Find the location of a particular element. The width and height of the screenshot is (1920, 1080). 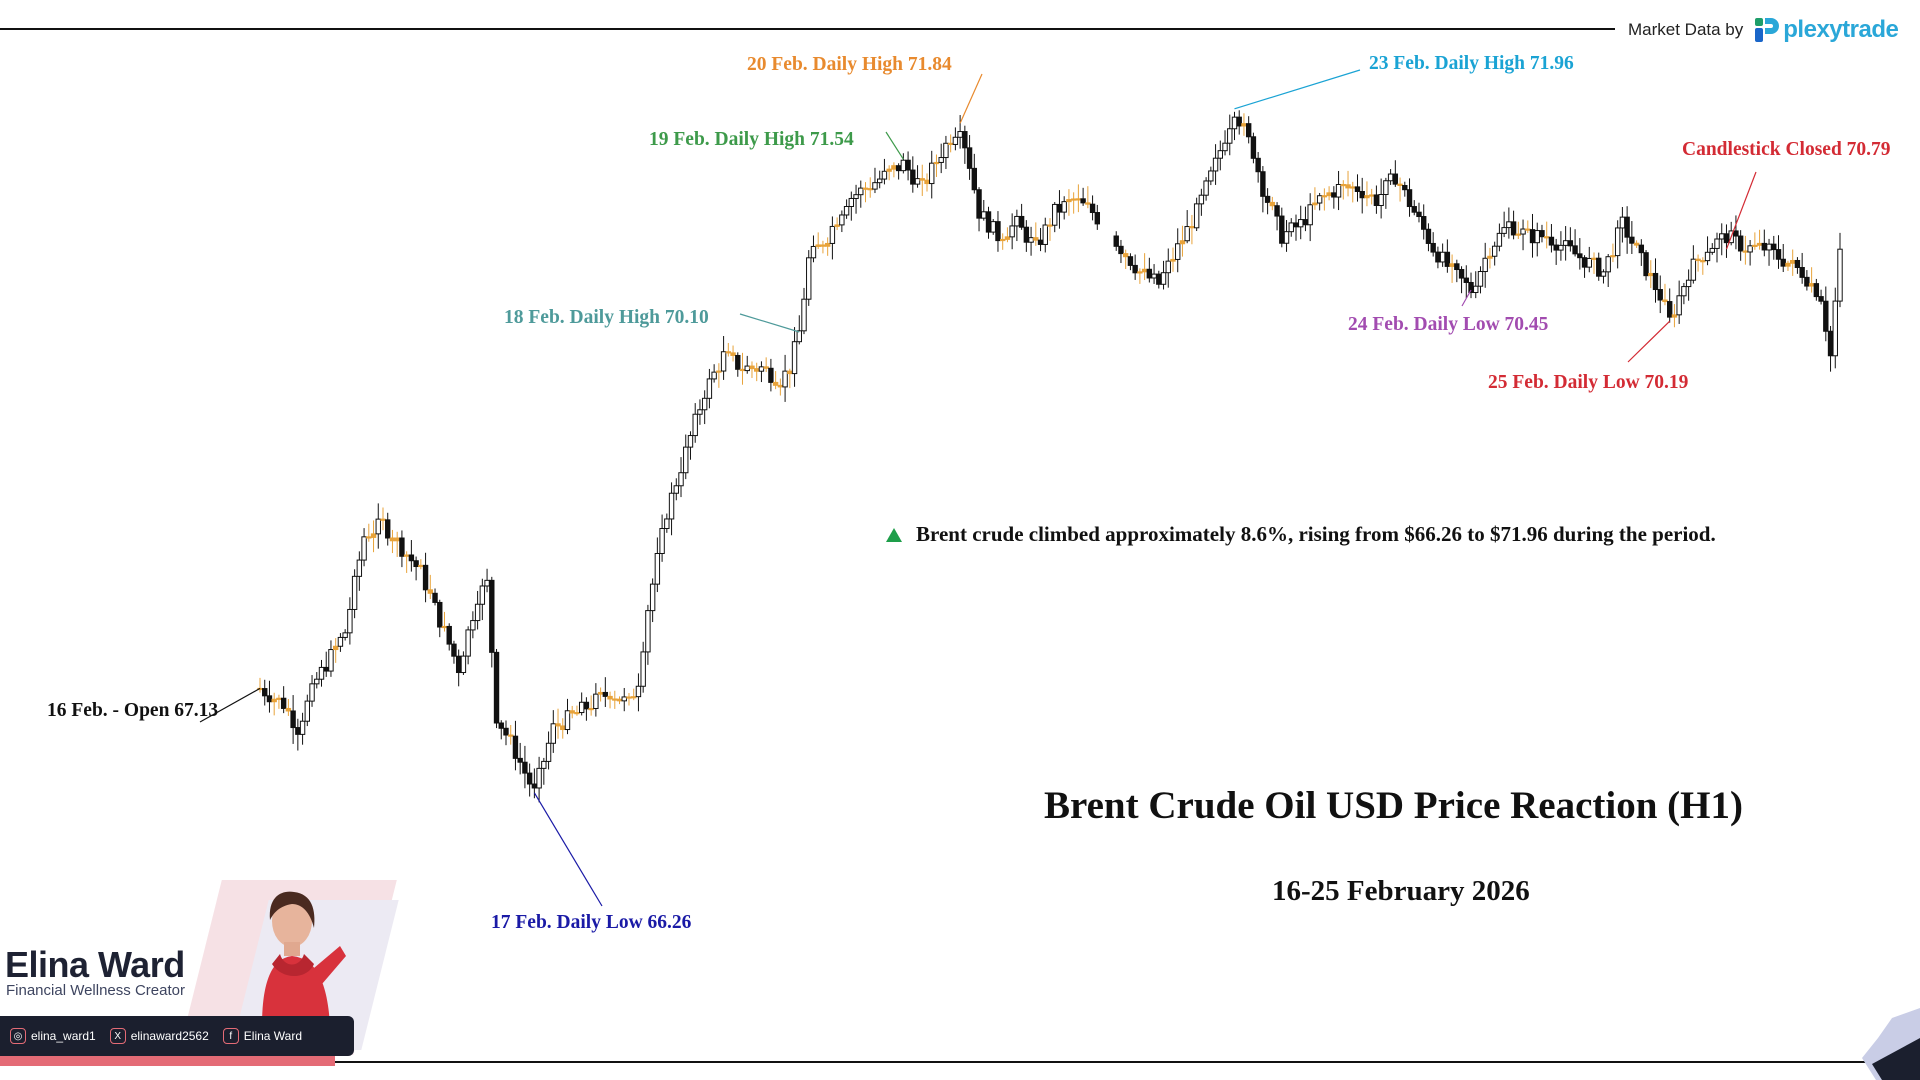

social-x: X elinaward2562 is located at coordinates (159, 1036).